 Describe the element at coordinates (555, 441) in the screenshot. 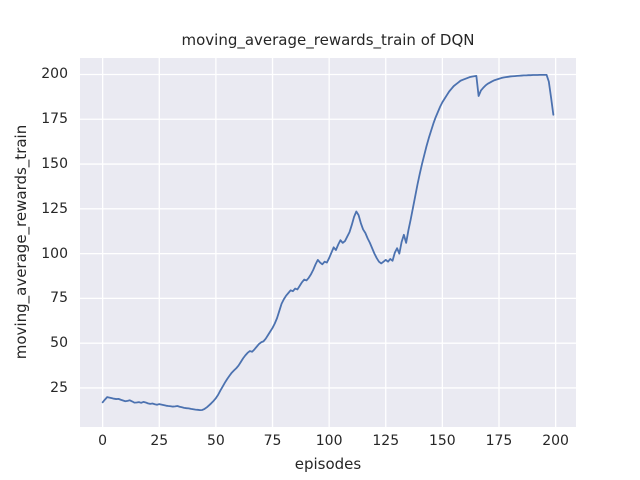

I see `x-tick-label: 200` at that location.